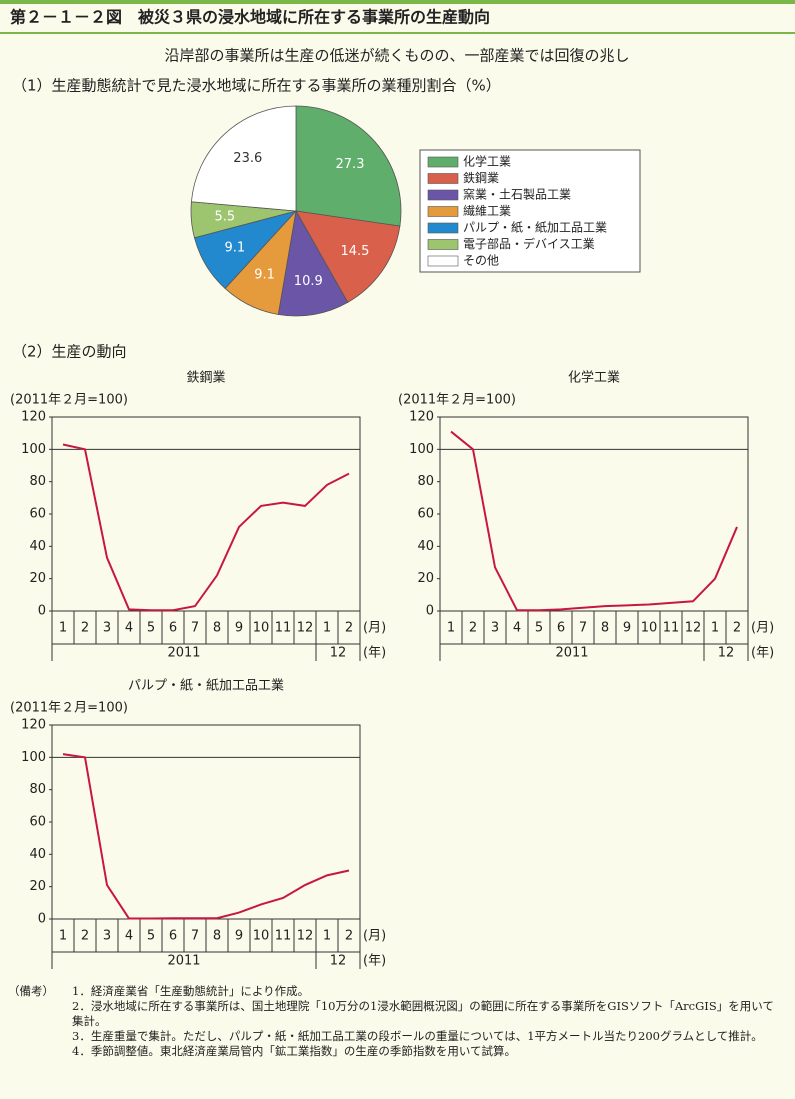  Describe the element at coordinates (396, 56) in the screenshot. I see `subtitle: 沿岸部の事業所は生産の低迷が続くものの、一部産業では回復の兆し` at that location.